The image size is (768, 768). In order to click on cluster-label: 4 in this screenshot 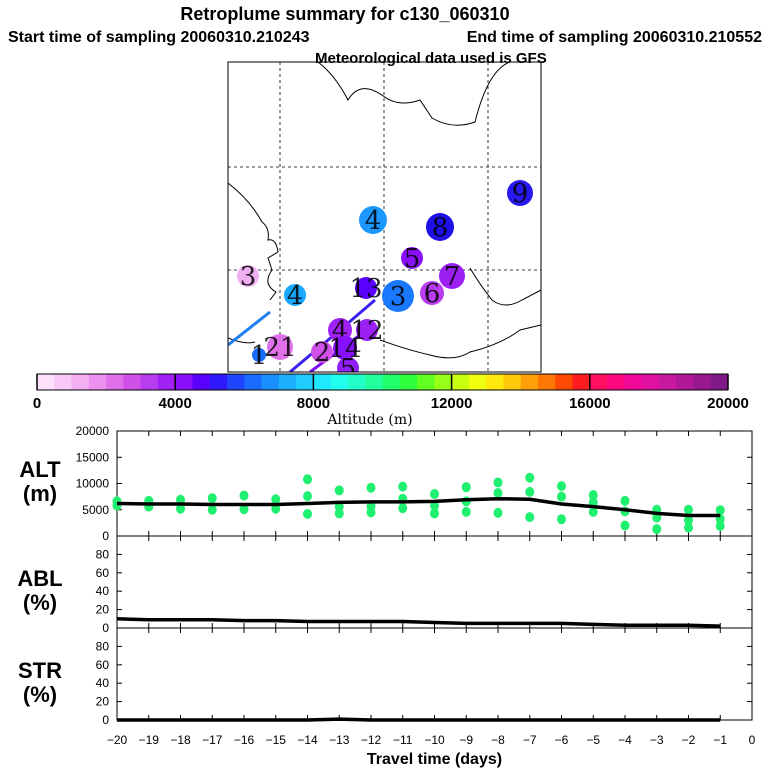, I will do `click(373, 221)`.